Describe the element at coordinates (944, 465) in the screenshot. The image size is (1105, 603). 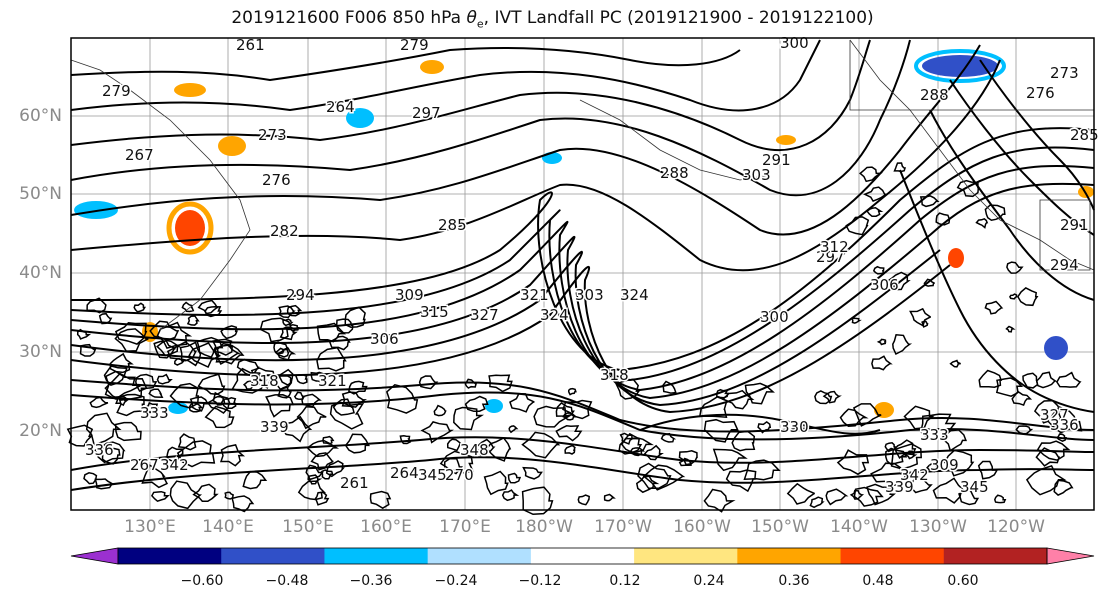
I see `contour-label: 309` at that location.